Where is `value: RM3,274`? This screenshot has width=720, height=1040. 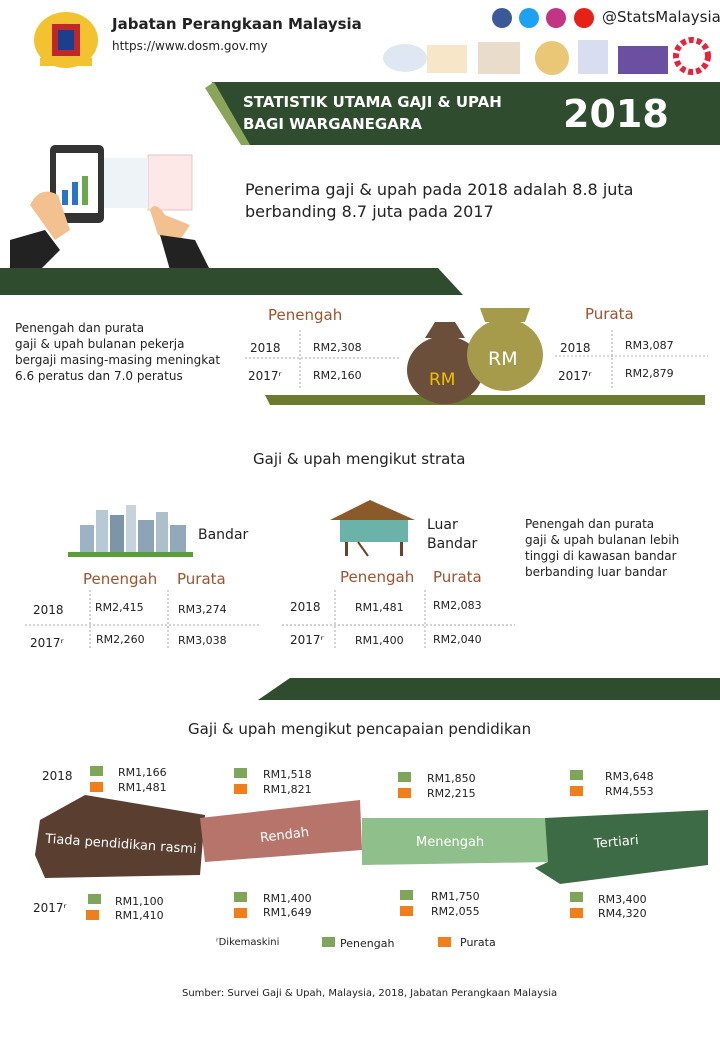
value: RM3,274 is located at coordinates (202, 609).